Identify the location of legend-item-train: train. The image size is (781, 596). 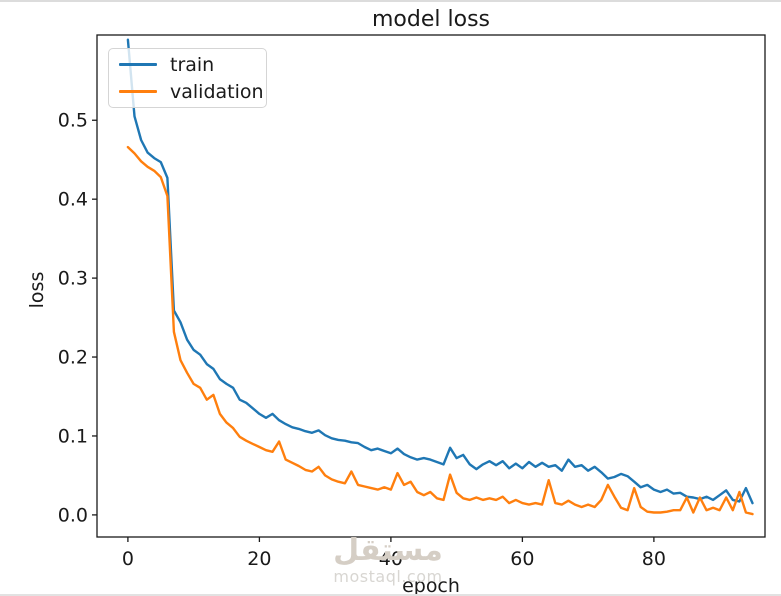
(187, 64).